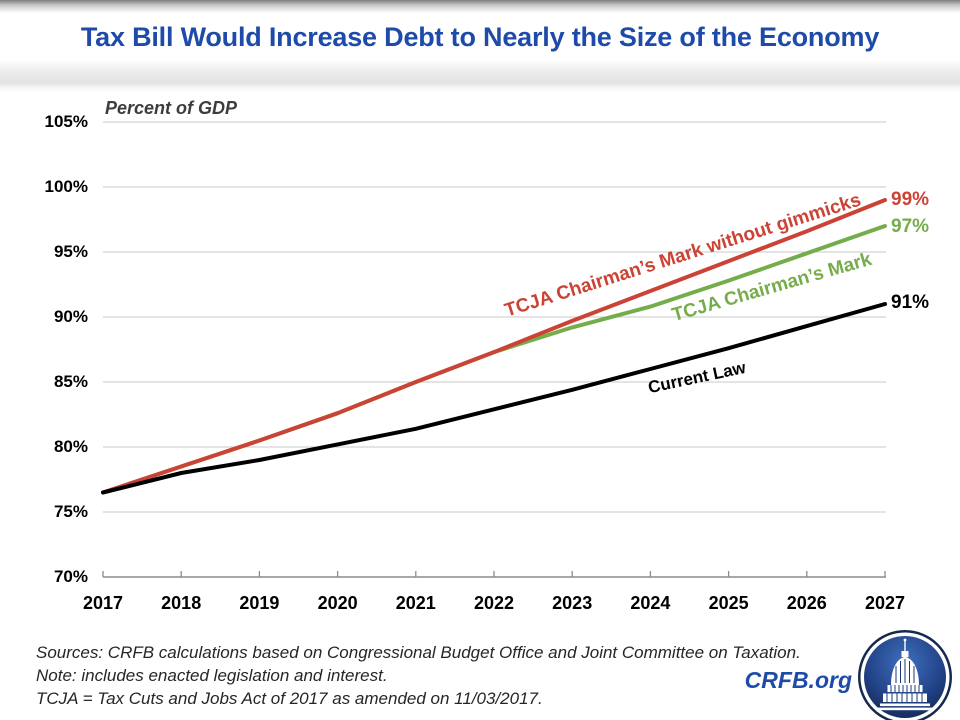  I want to click on crfb-capitol-logo, so click(905, 675).